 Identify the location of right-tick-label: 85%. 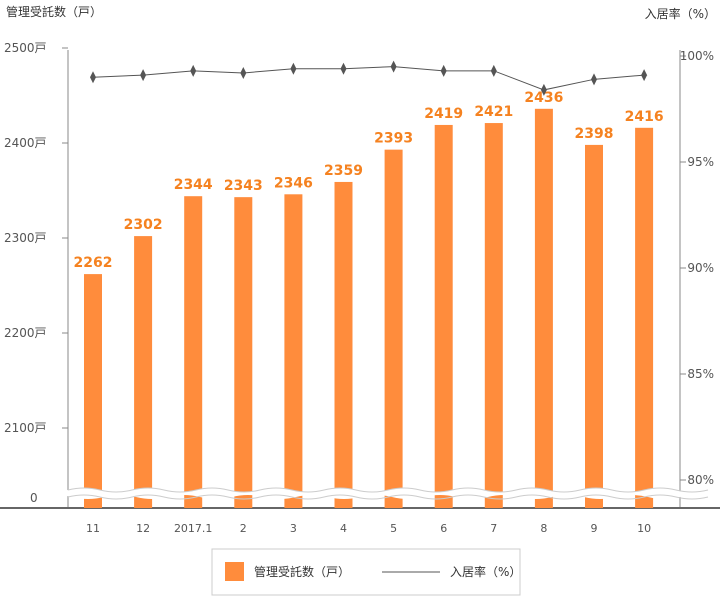
(700, 374).